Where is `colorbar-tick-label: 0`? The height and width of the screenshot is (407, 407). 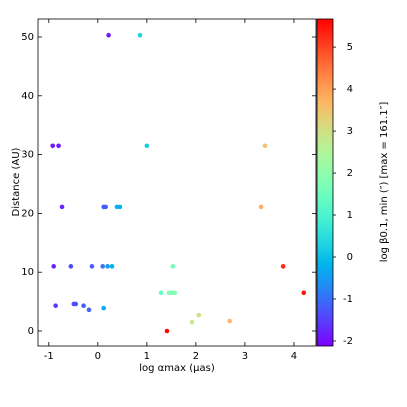 colorbar-tick-label: 0 is located at coordinates (350, 257).